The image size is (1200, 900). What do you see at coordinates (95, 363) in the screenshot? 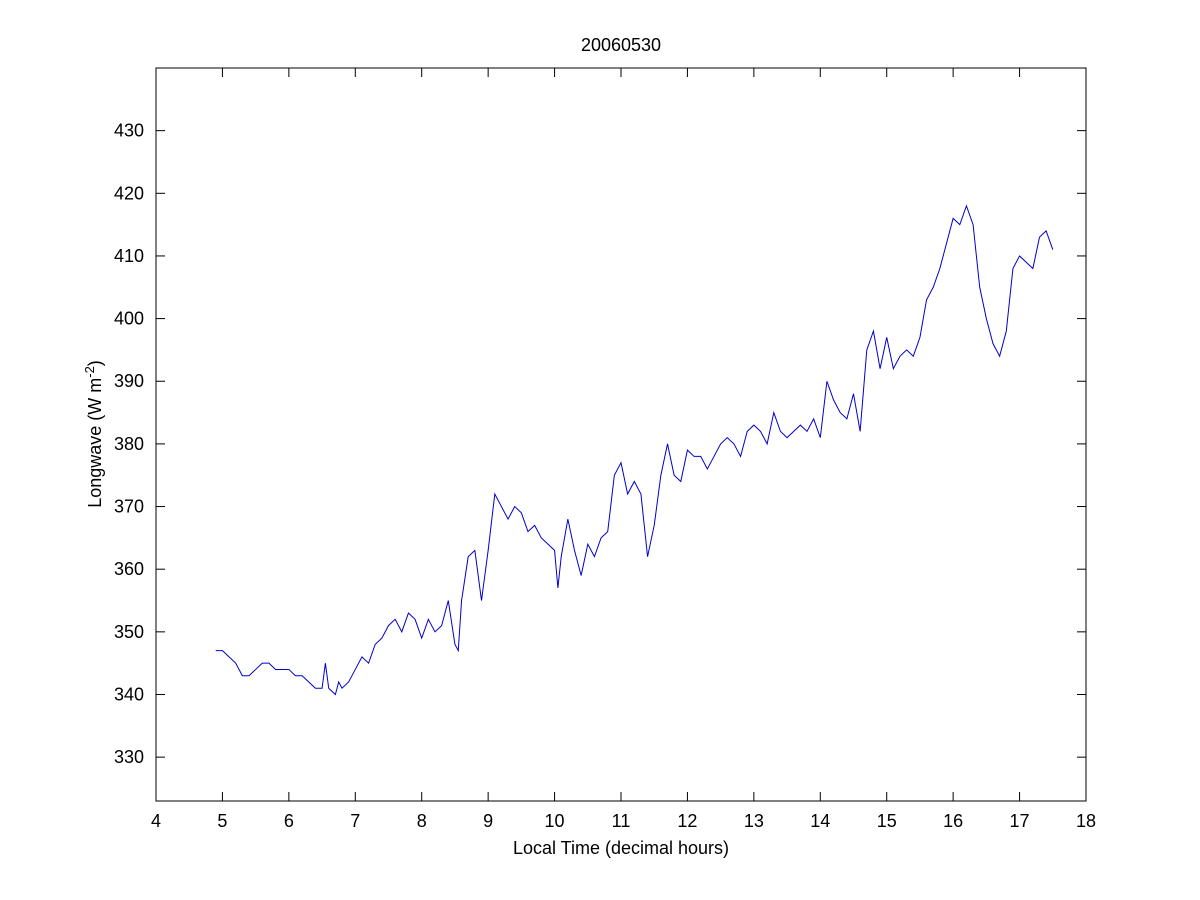
I see `y-axis-label-close: )` at bounding box center [95, 363].